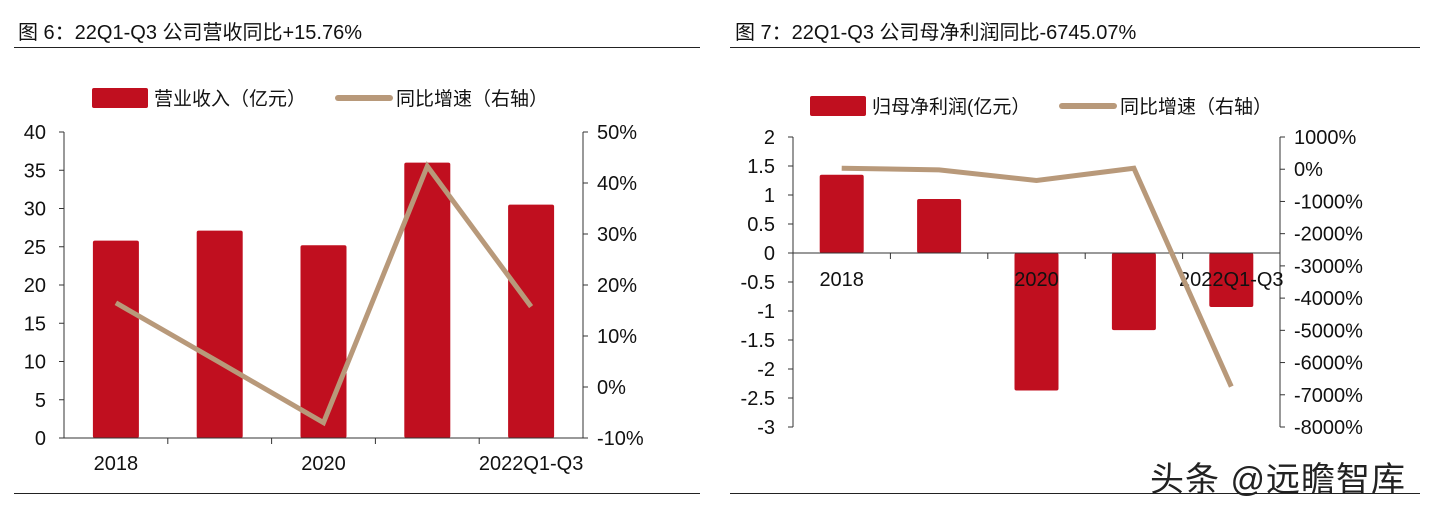 The width and height of the screenshot is (1433, 506). What do you see at coordinates (936, 33) in the screenshot?
I see `chart-2-title: 图 7：22Q1-Q3 公司母净利润同比-6745.07%` at bounding box center [936, 33].